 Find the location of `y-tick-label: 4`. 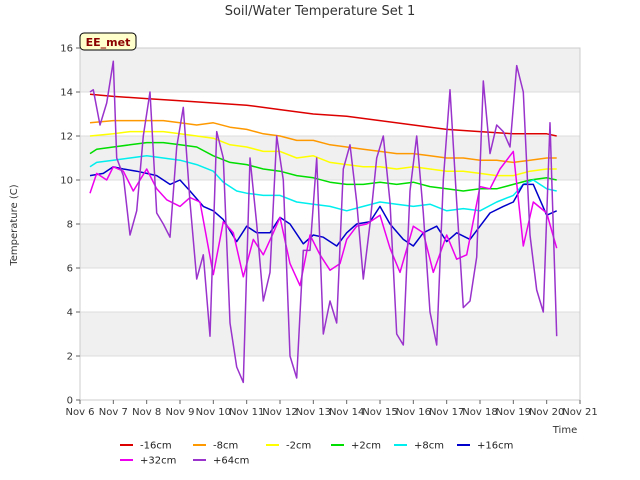

y-tick-label: 4 is located at coordinates (70, 313).